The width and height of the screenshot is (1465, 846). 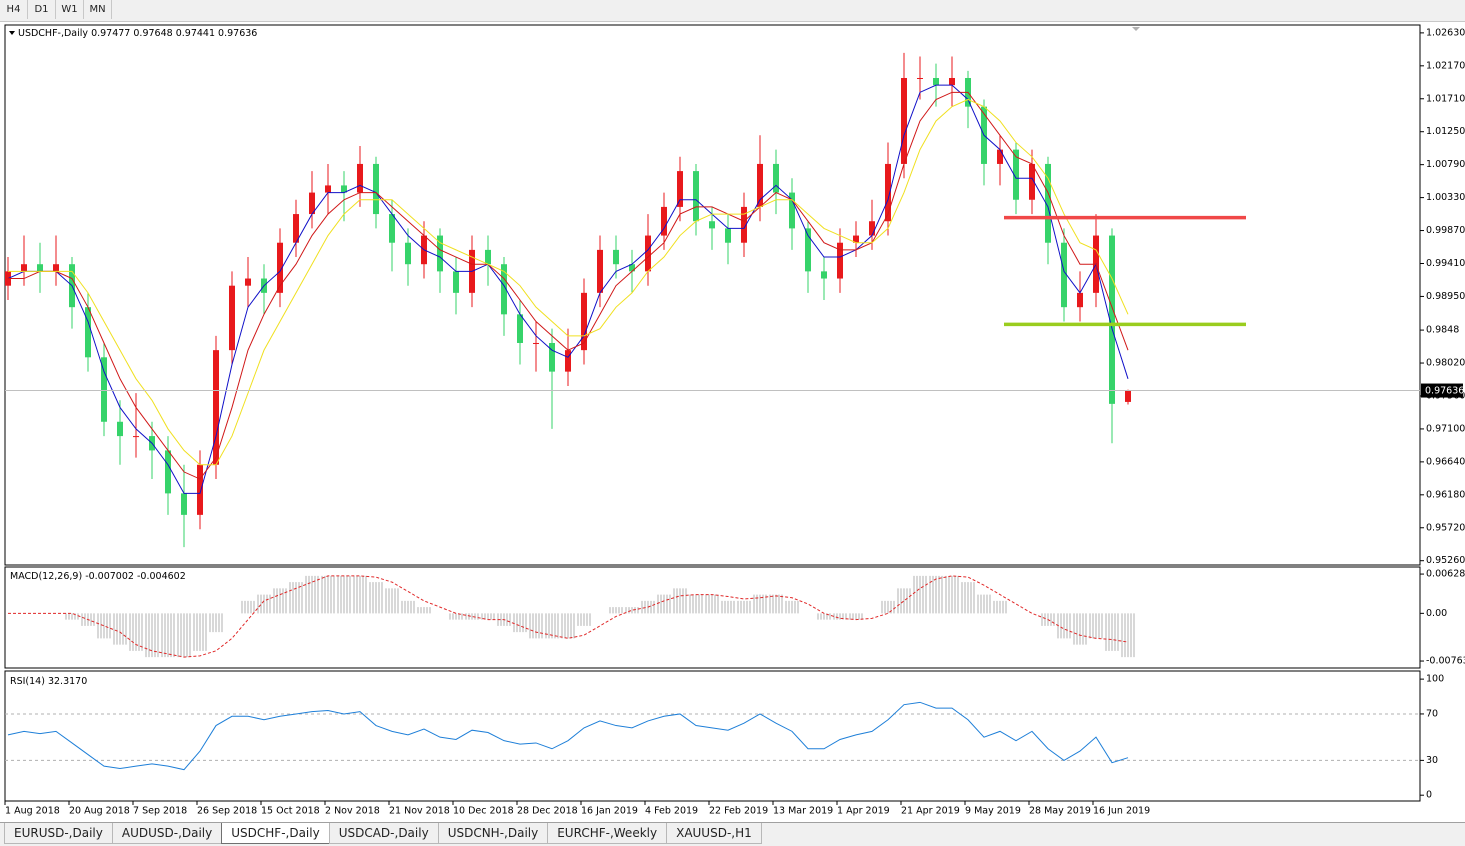 I want to click on y-tick-label: 0.99410, so click(x=1445, y=263).